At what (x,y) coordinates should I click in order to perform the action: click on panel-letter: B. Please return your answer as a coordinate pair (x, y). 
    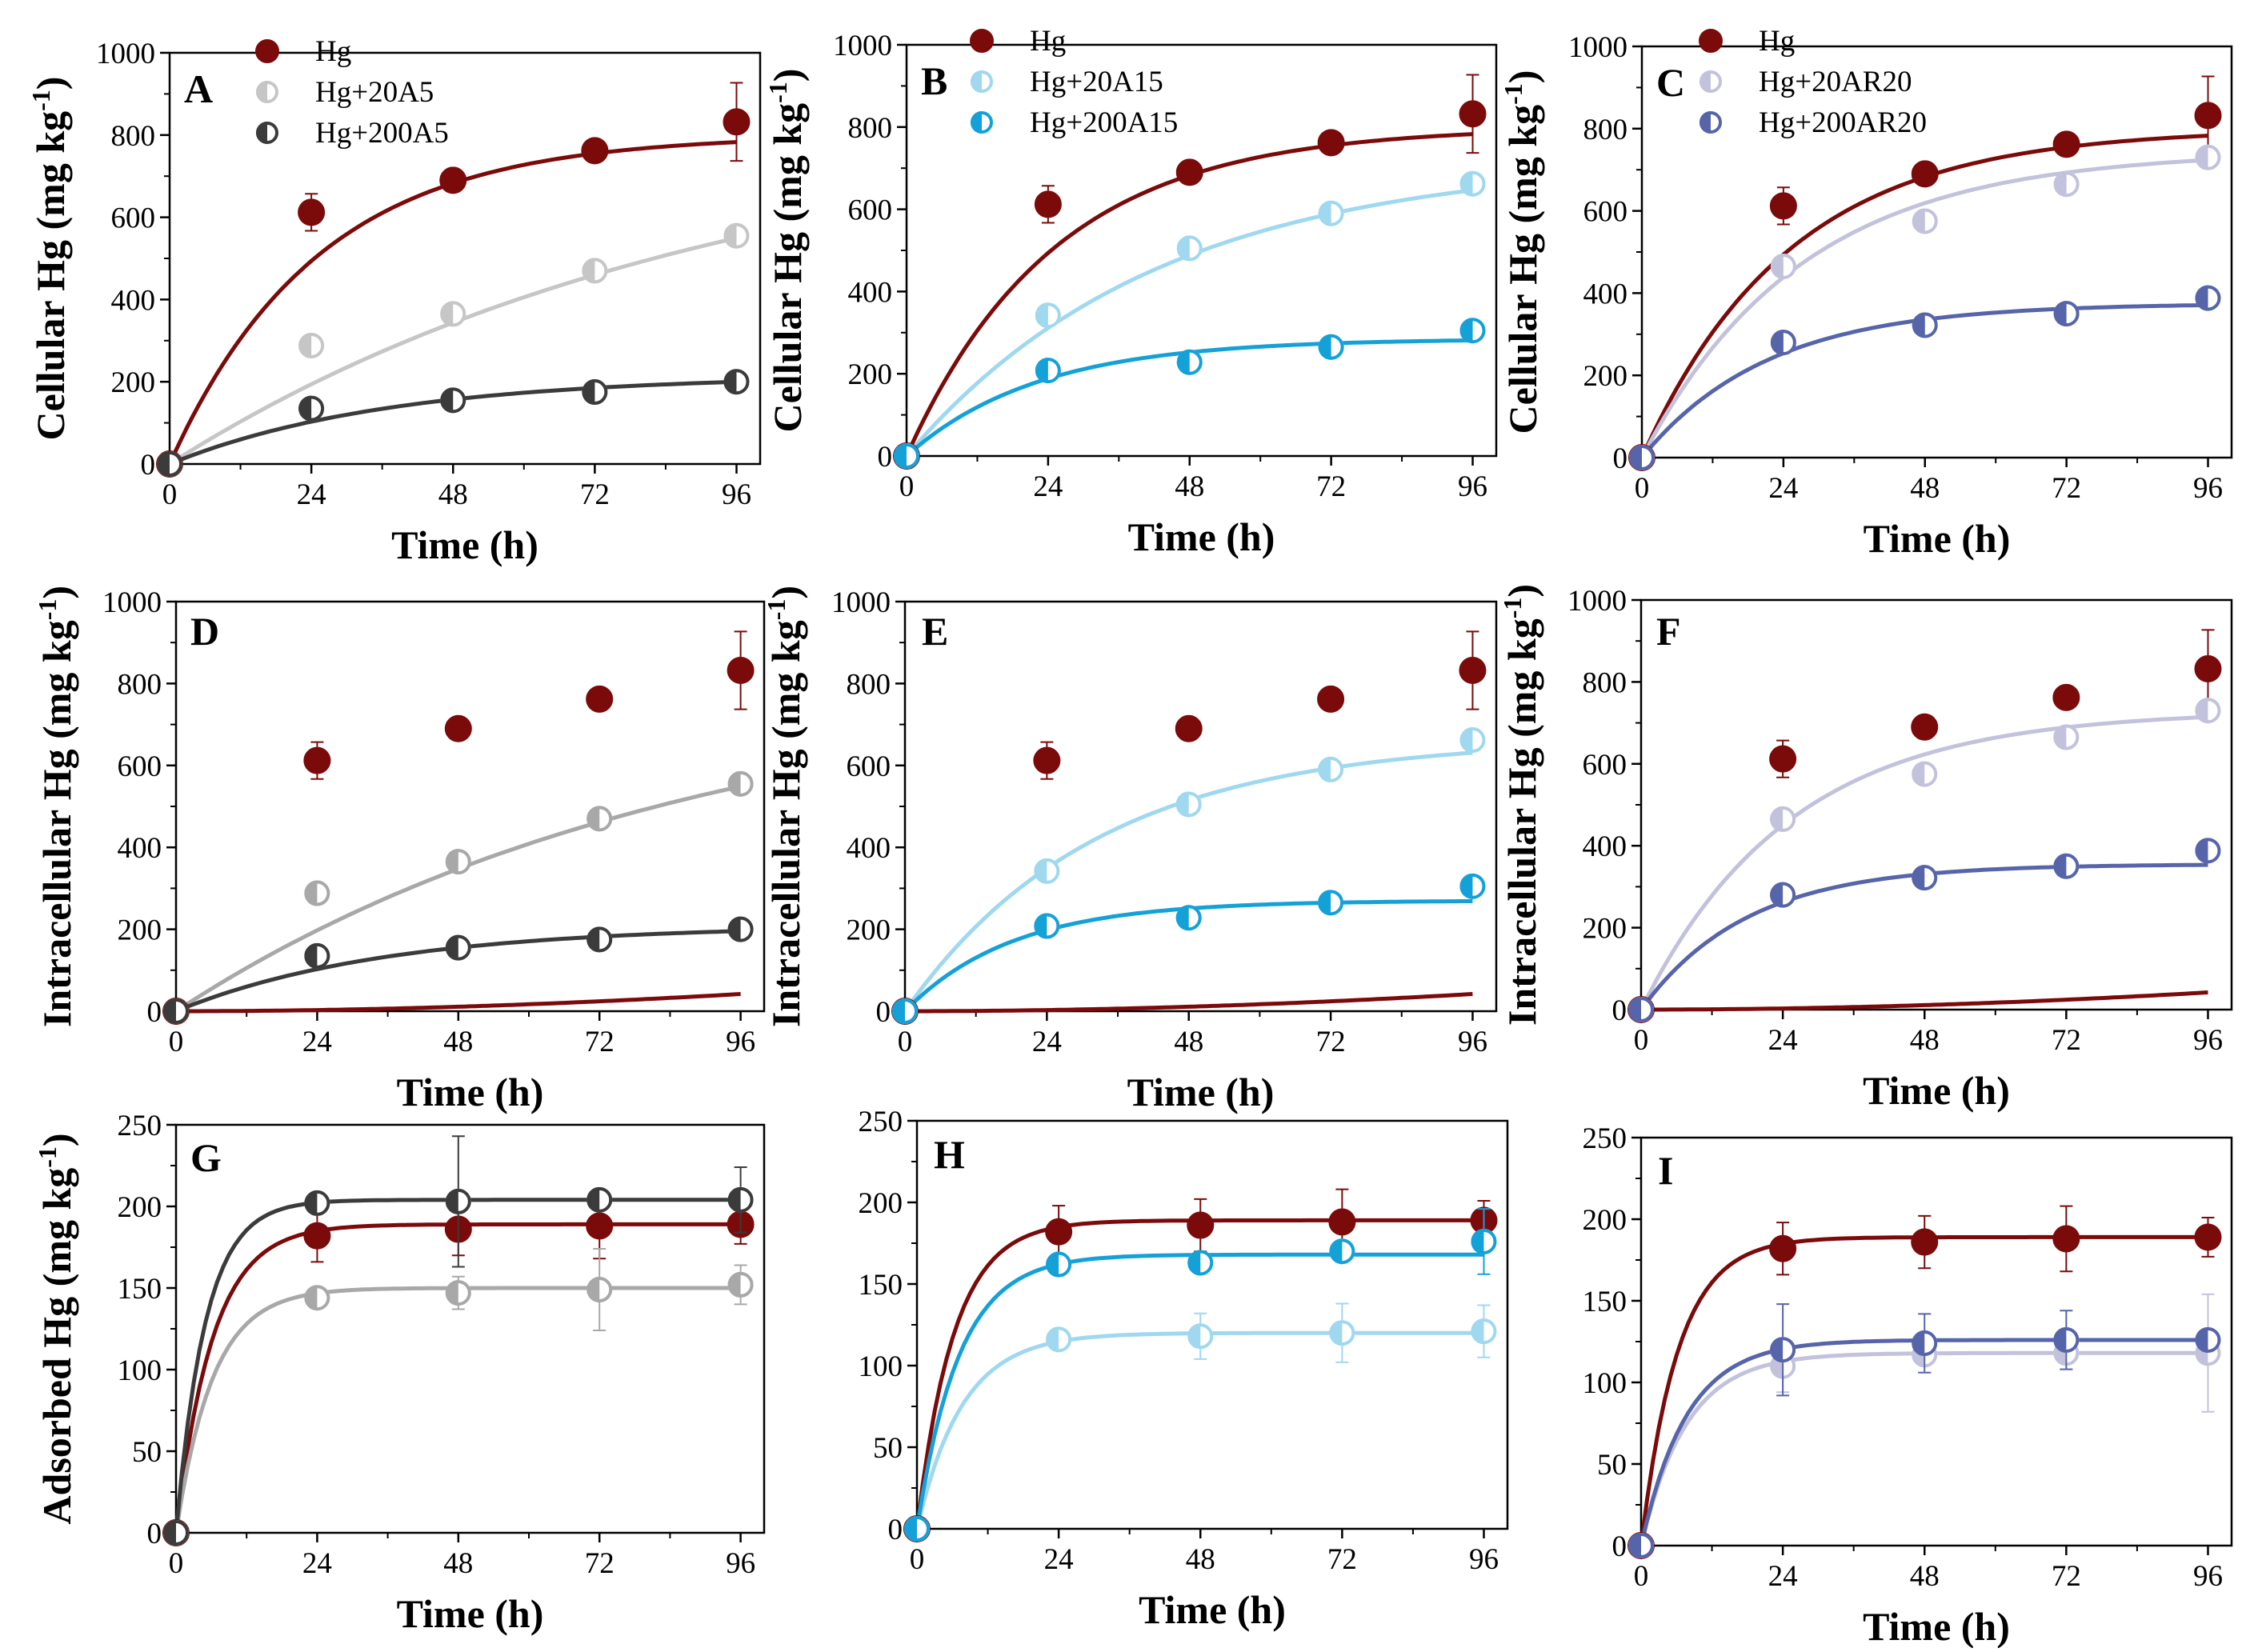
    Looking at the image, I should click on (934, 80).